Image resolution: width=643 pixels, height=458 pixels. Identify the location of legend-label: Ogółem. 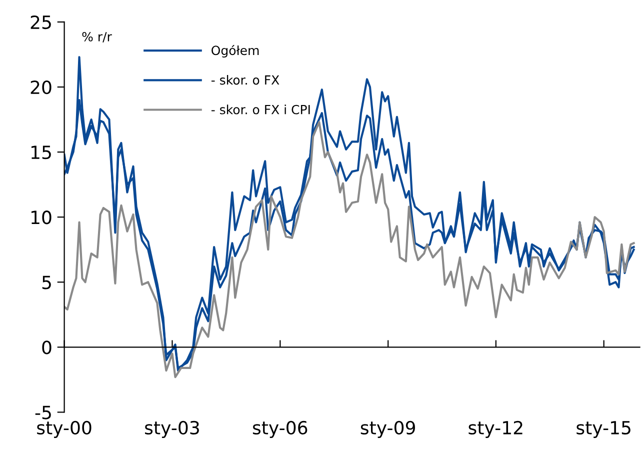
(235, 51).